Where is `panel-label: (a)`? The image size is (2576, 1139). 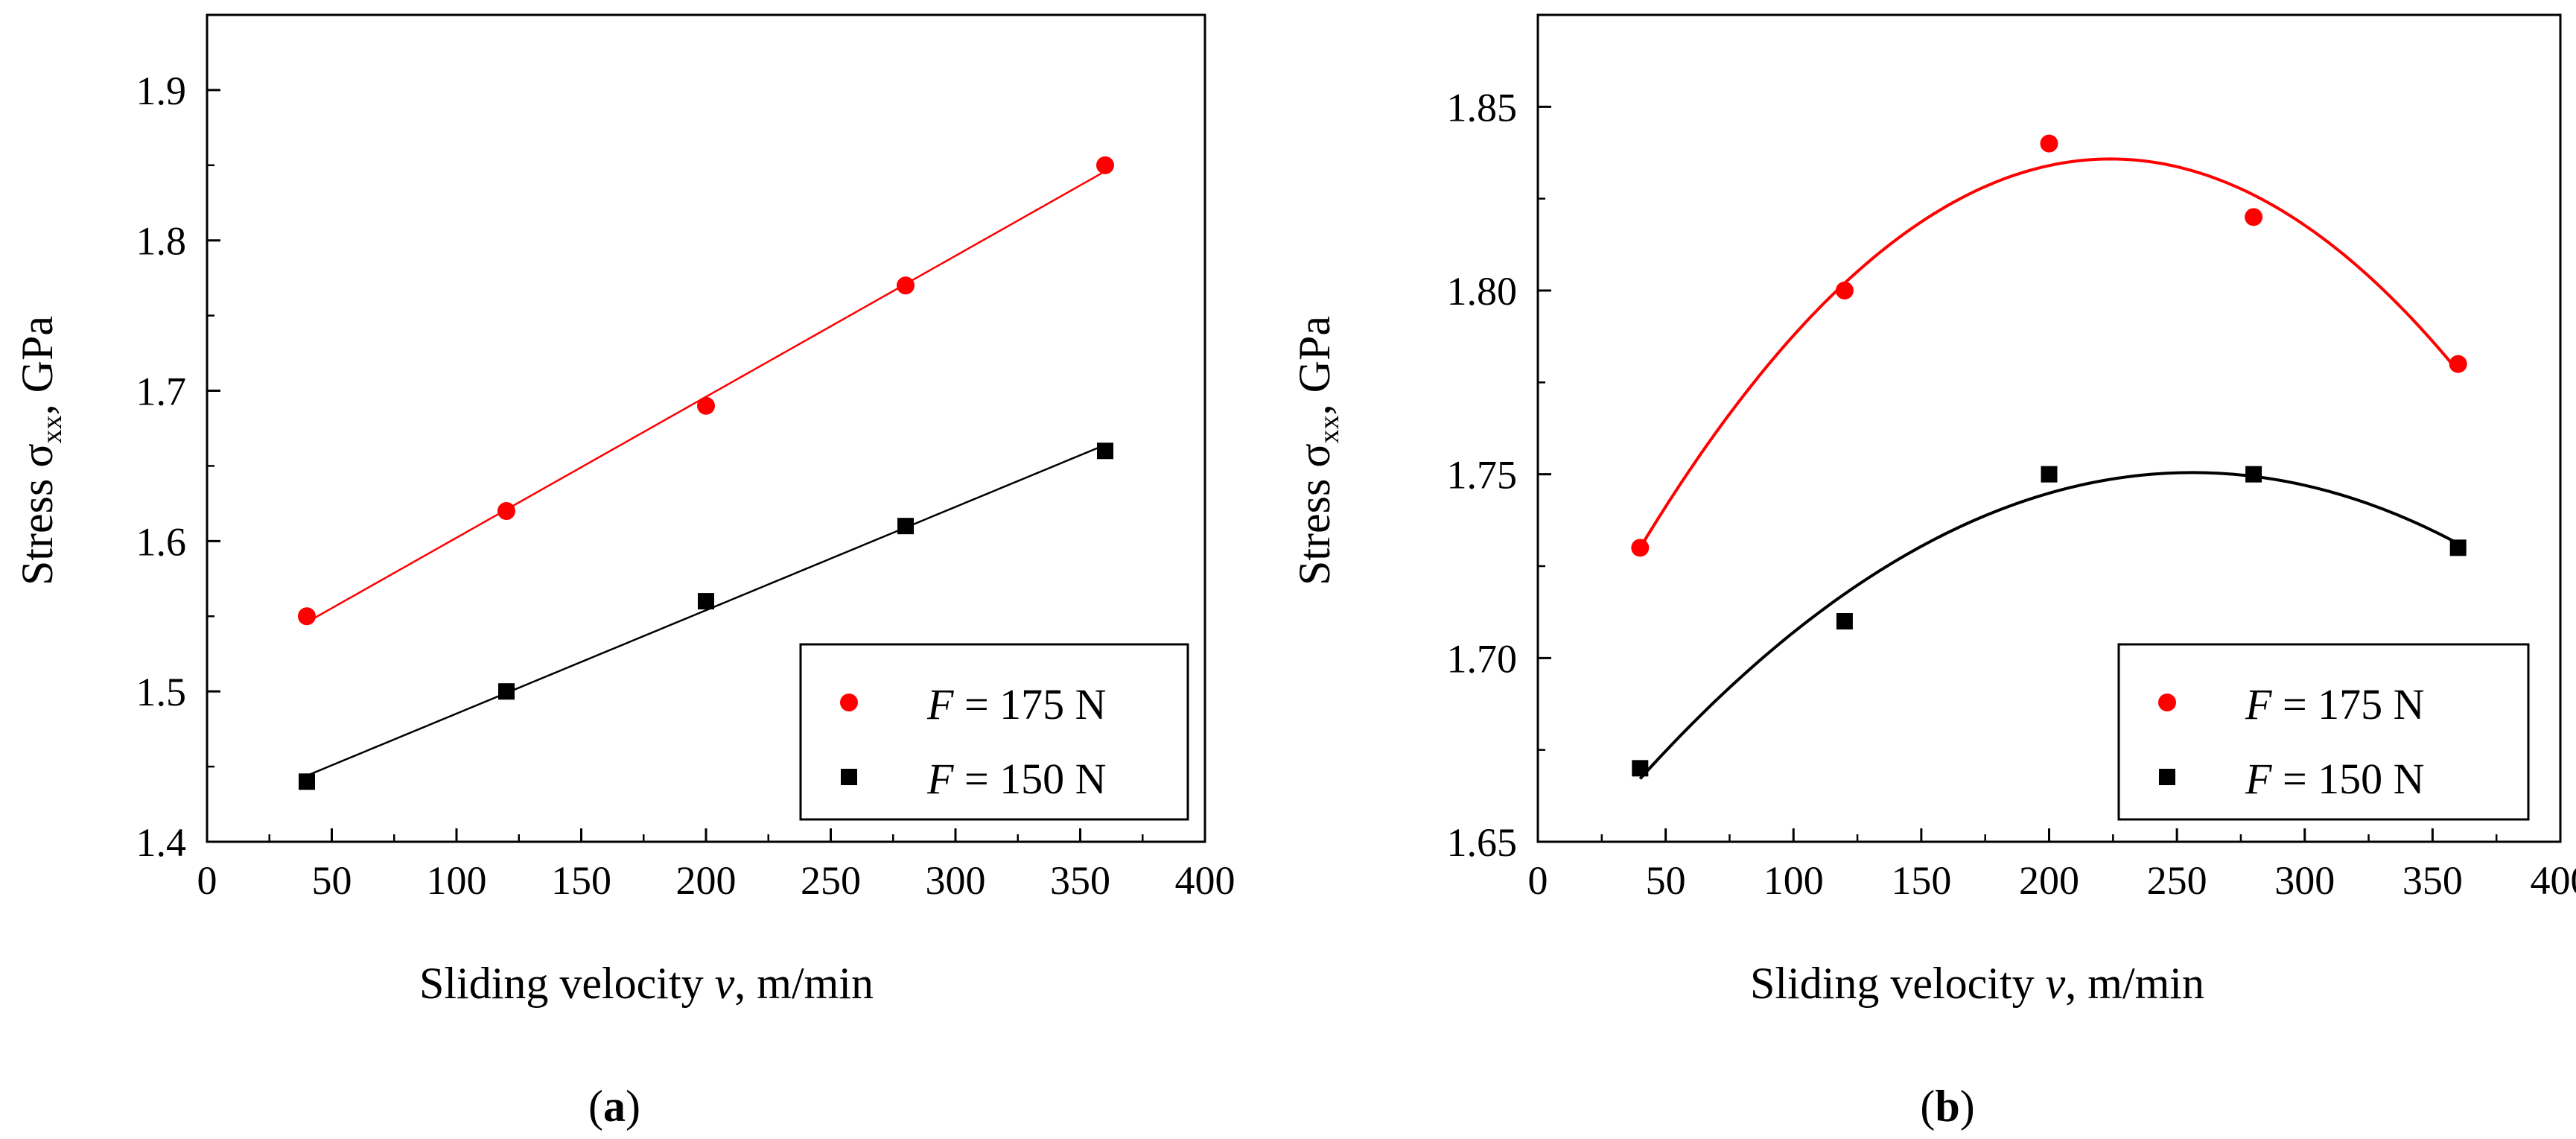 panel-label: (a) is located at coordinates (614, 1106).